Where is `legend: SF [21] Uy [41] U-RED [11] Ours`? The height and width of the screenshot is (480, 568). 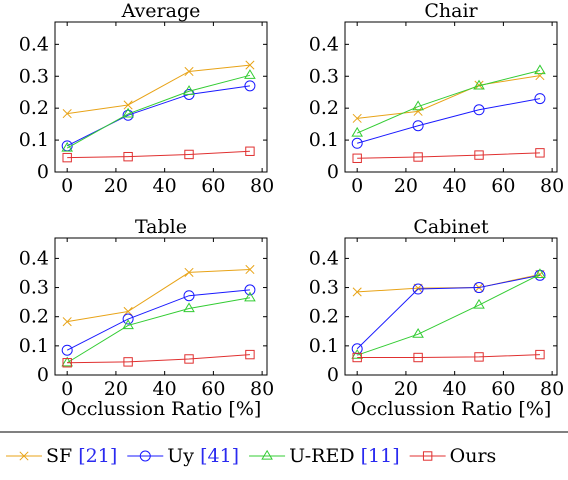 legend: SF [21] Uy [41] U-RED [11] Ours is located at coordinates (284, 449).